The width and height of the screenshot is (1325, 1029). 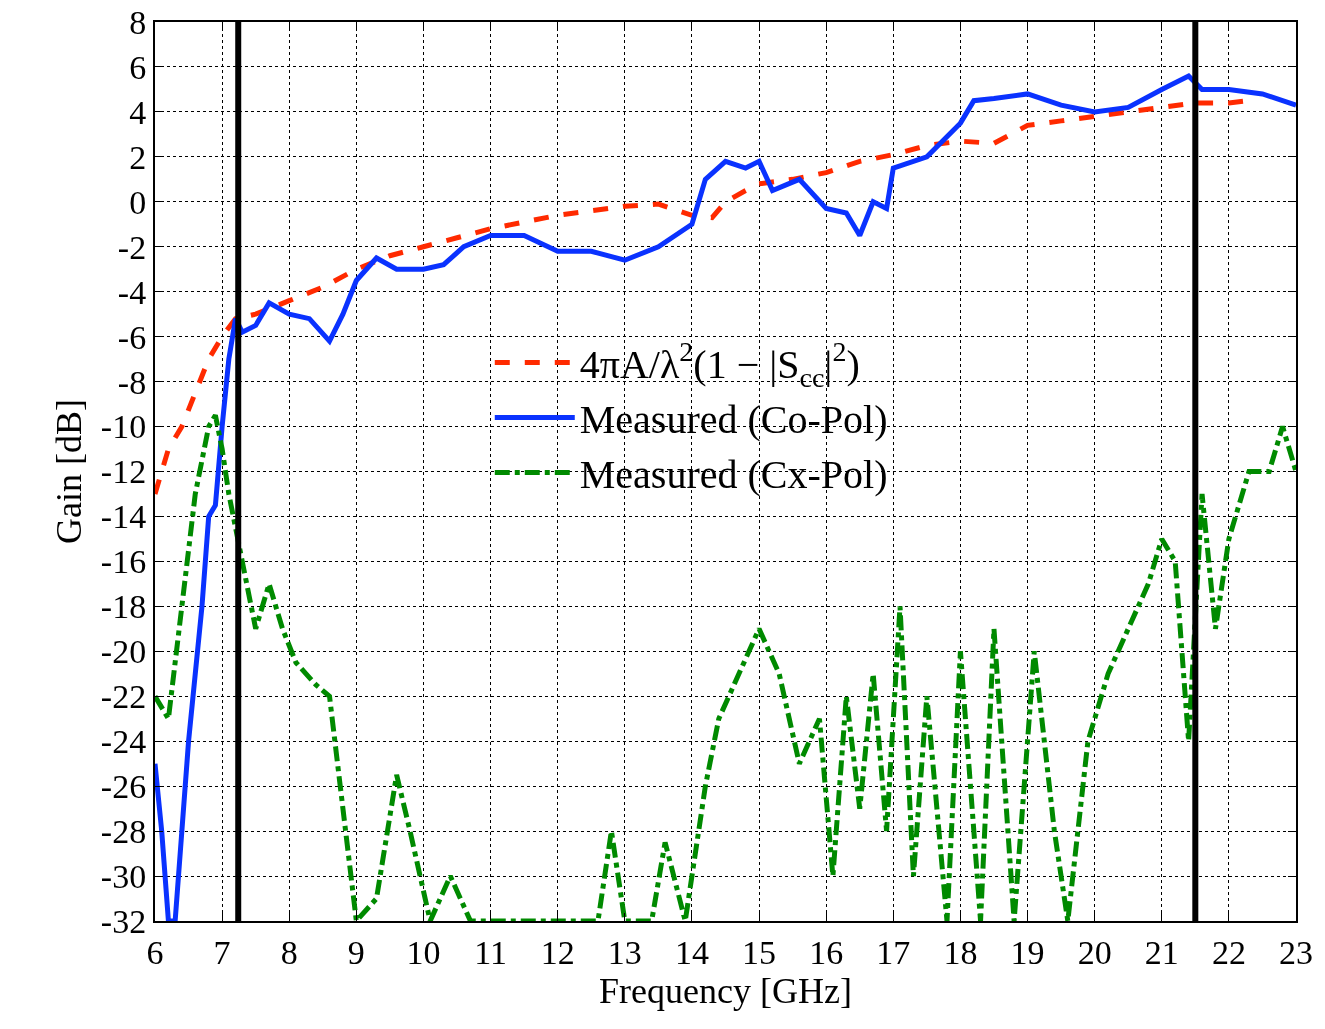 What do you see at coordinates (1027, 952) in the screenshot?
I see `x-tick-label: 19` at bounding box center [1027, 952].